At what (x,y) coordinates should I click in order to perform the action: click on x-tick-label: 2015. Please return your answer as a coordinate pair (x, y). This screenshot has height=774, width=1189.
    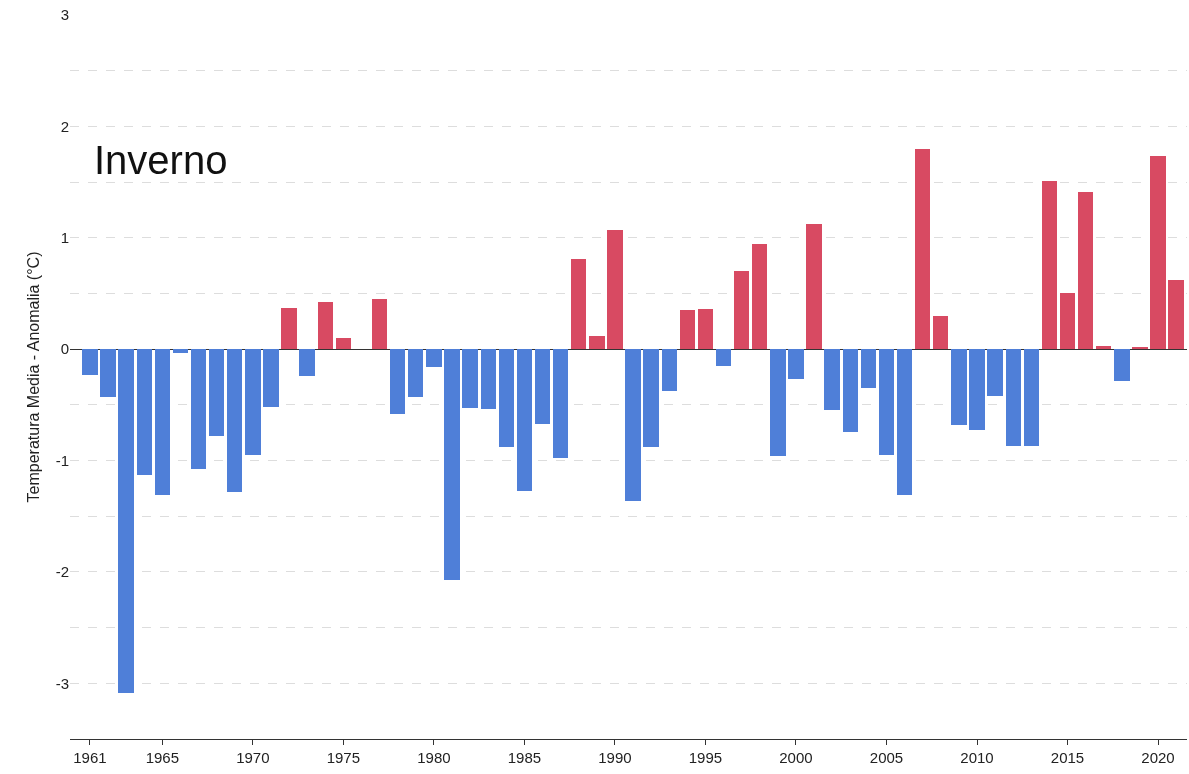
    Looking at the image, I should click on (1067, 757).